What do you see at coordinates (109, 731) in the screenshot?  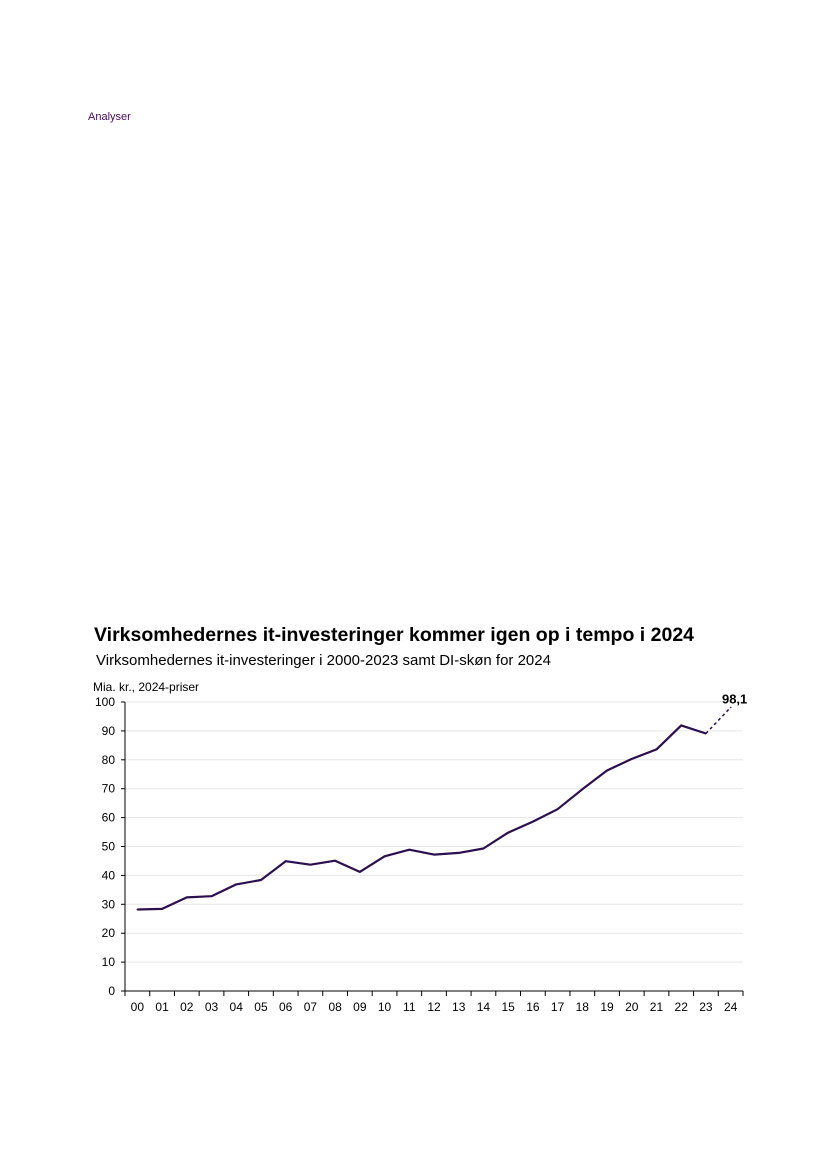 I see `y-tick-label: 90` at bounding box center [109, 731].